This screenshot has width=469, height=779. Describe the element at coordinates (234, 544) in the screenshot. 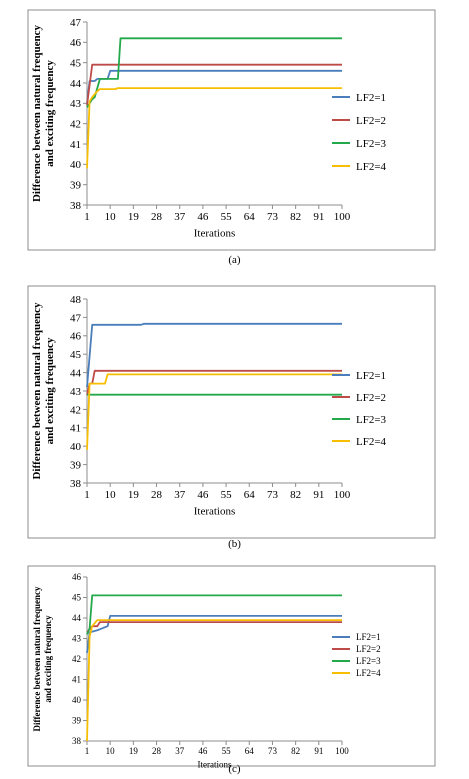

I see `chart-caption-b: (b)` at that location.